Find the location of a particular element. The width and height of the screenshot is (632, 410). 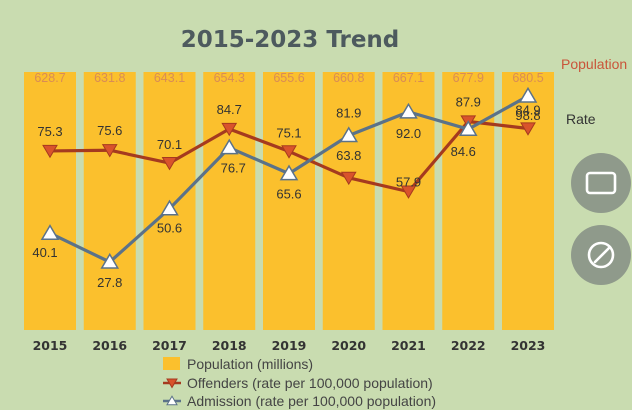

population-bar-2018 is located at coordinates (229, 201).